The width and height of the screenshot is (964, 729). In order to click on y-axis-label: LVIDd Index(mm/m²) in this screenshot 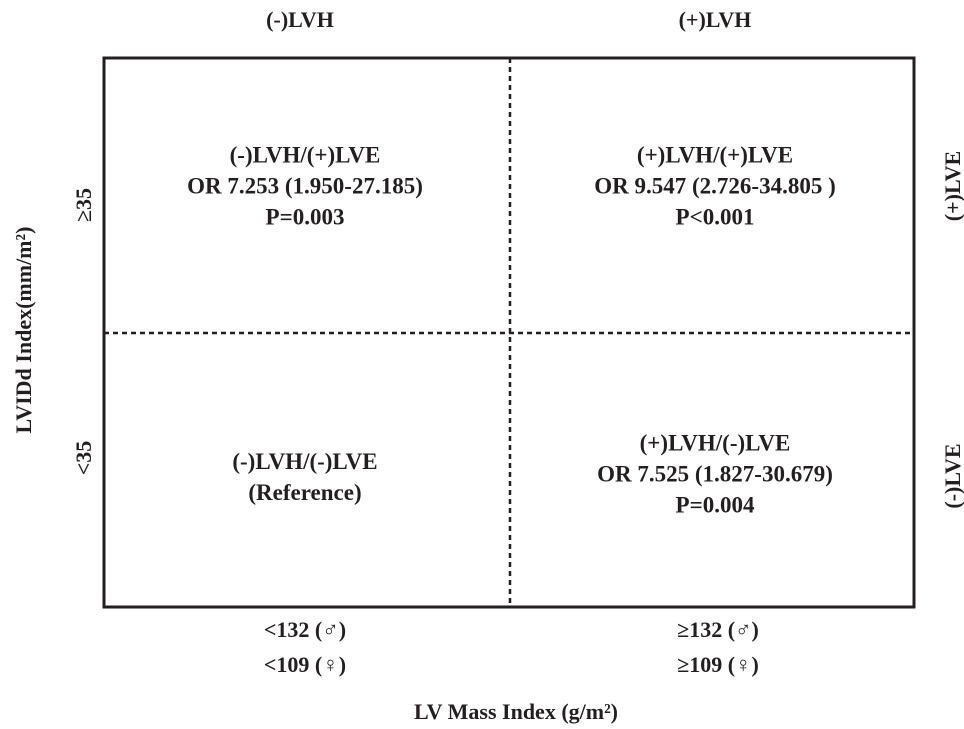, I will do `click(23, 330)`.